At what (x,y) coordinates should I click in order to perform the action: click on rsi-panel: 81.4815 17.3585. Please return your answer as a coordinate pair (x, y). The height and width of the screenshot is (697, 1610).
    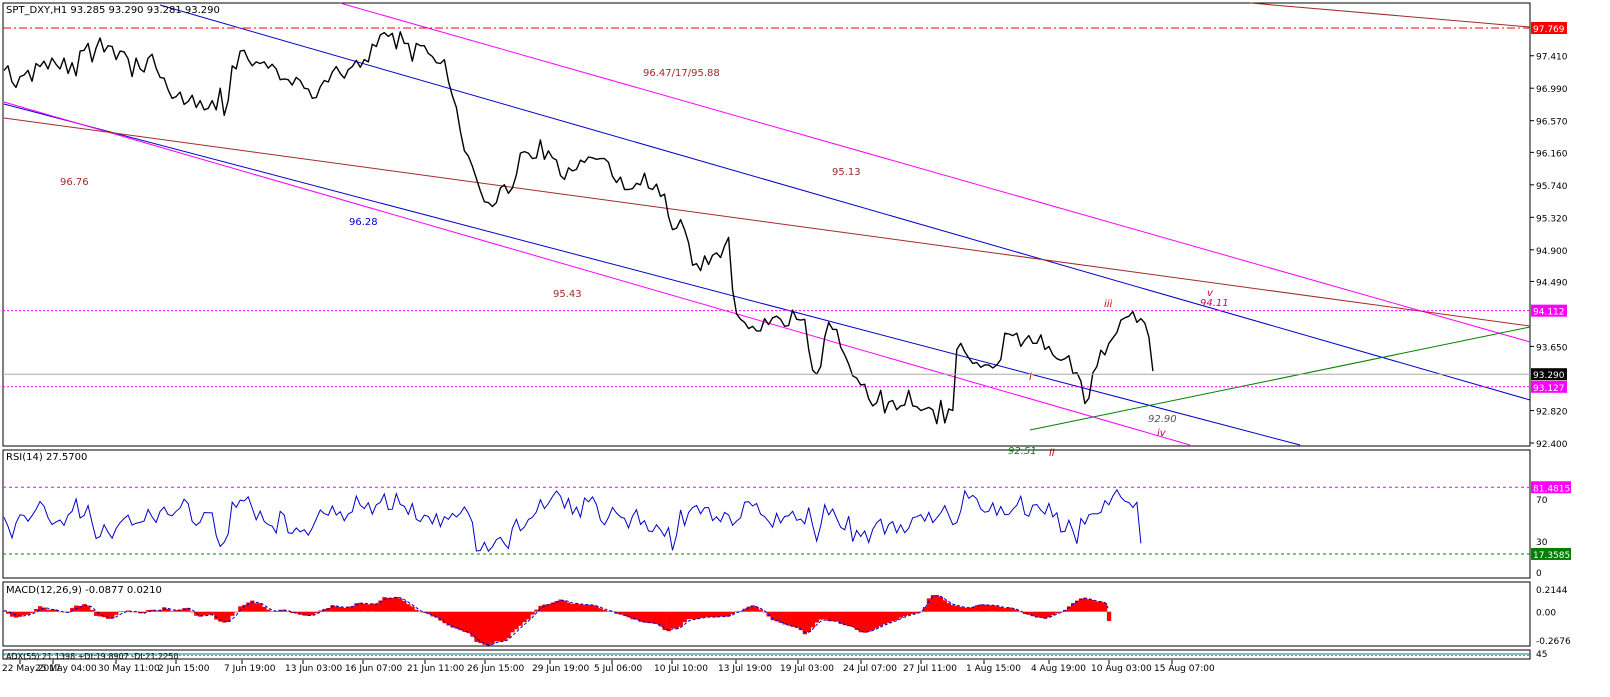
    Looking at the image, I should click on (787, 521).